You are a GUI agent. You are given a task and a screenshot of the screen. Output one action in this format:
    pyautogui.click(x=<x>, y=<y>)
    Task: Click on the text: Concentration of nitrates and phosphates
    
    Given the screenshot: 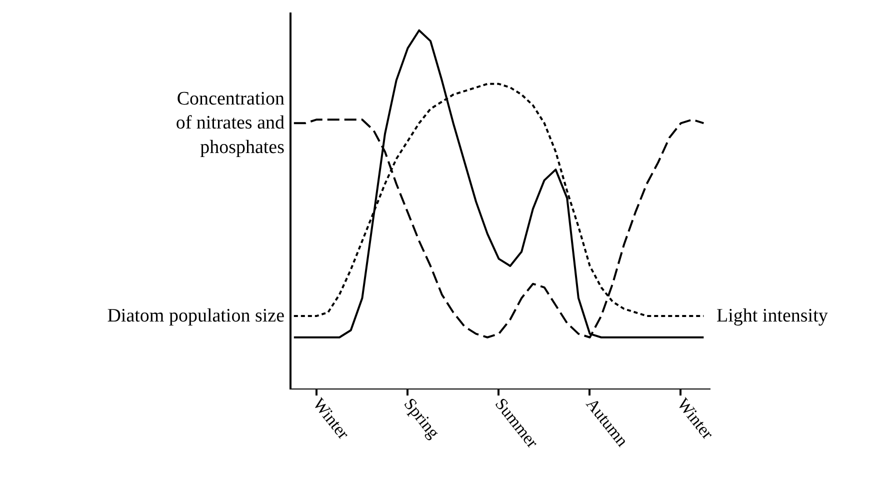 What is the action you would take?
    pyautogui.click(x=230, y=123)
    